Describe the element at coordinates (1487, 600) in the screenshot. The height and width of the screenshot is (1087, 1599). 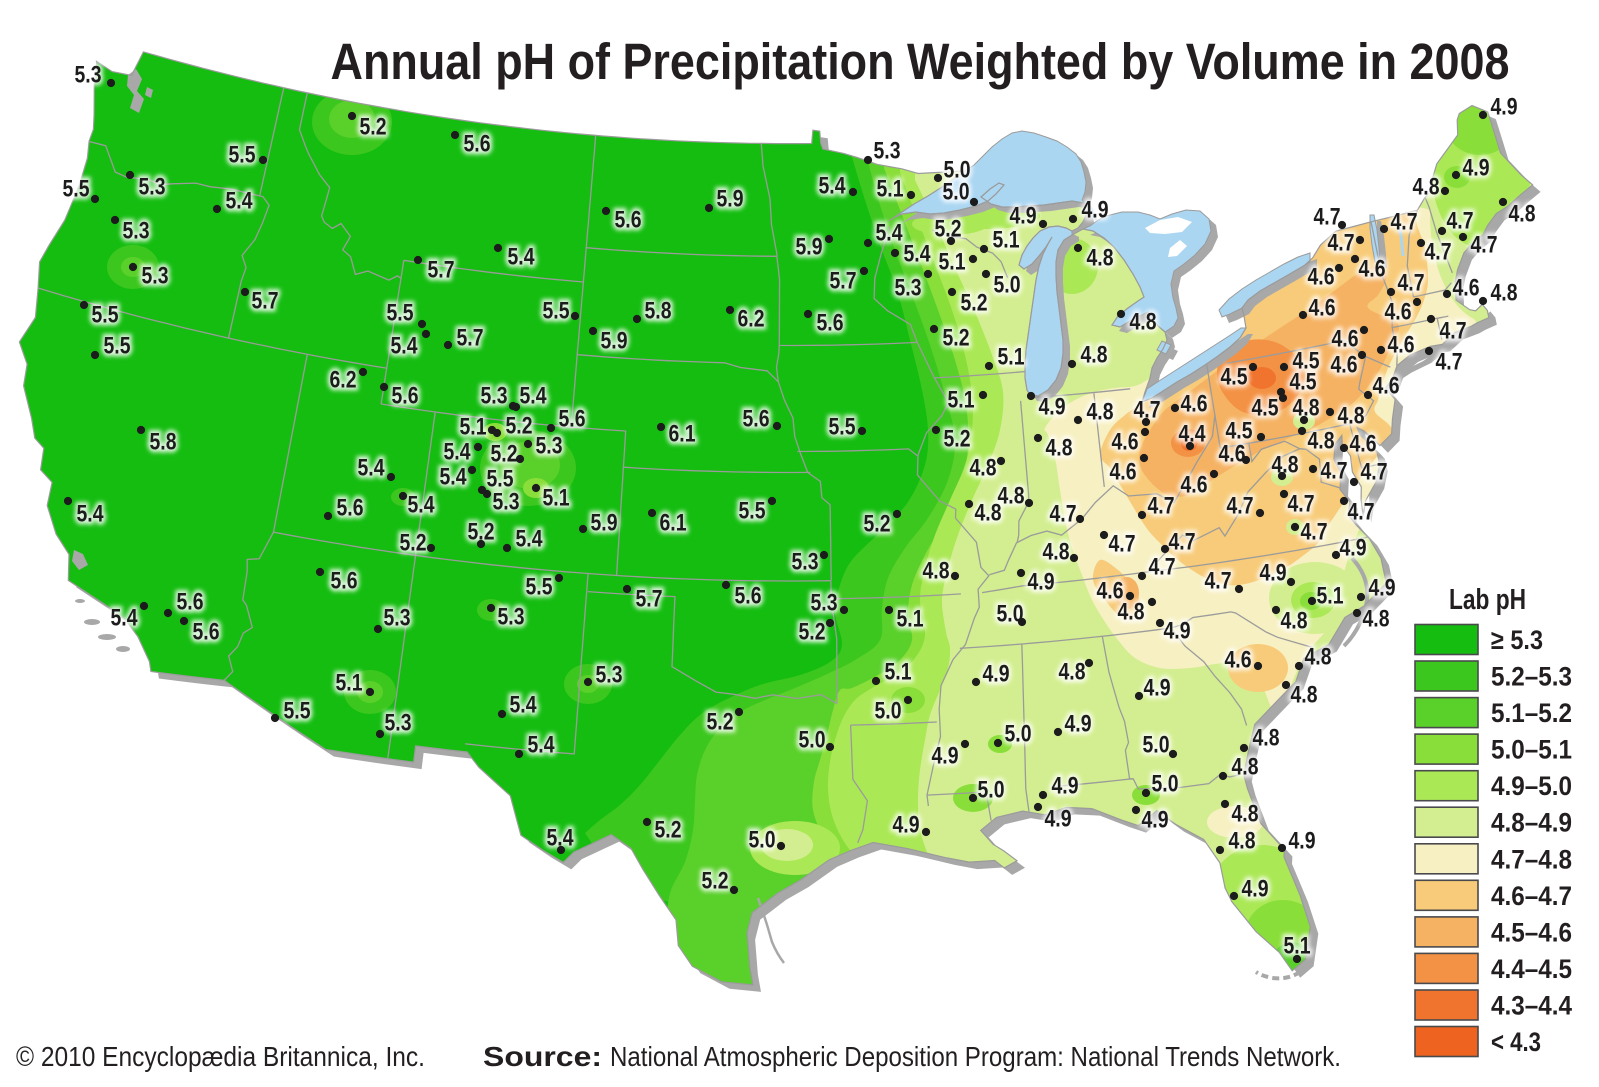
I see `svg-text: Lab pH` at that location.